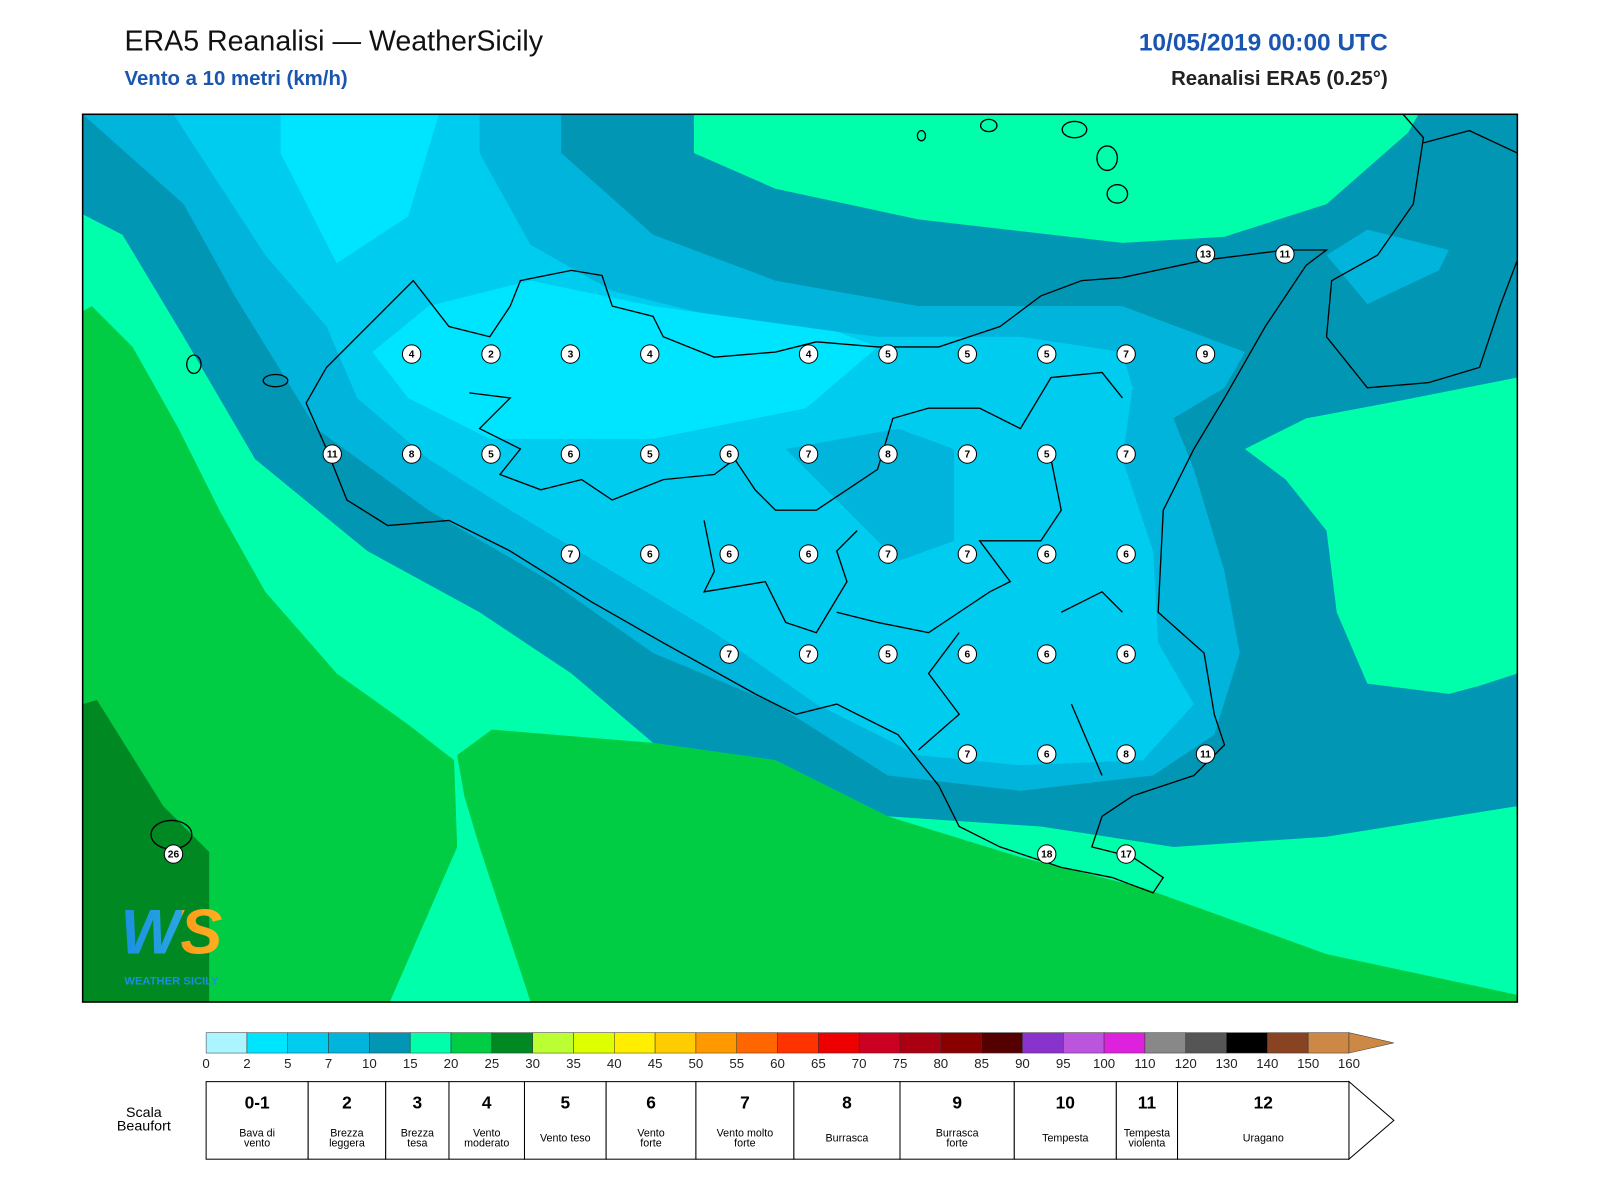  Describe the element at coordinates (257, 1103) in the screenshot. I see `beaufort-force: 0-1` at that location.